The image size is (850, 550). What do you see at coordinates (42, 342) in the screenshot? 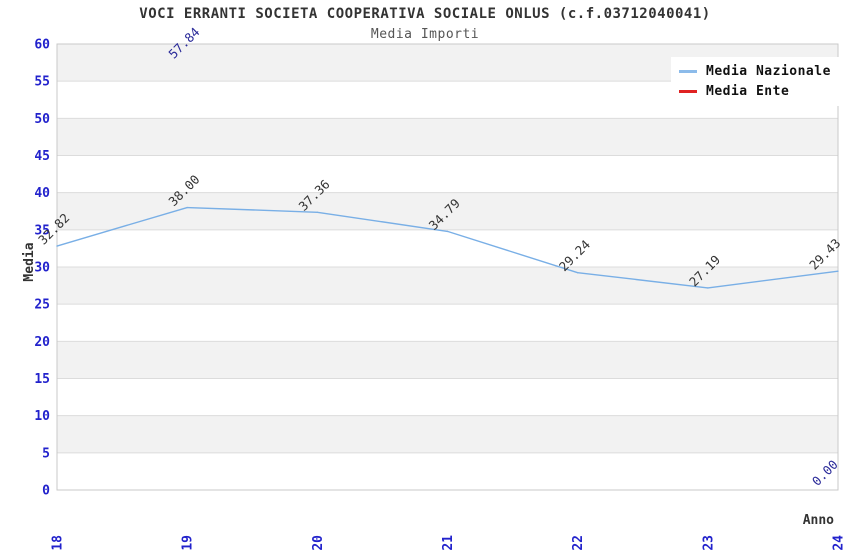
I see `y-tick-label: 20` at bounding box center [42, 342].